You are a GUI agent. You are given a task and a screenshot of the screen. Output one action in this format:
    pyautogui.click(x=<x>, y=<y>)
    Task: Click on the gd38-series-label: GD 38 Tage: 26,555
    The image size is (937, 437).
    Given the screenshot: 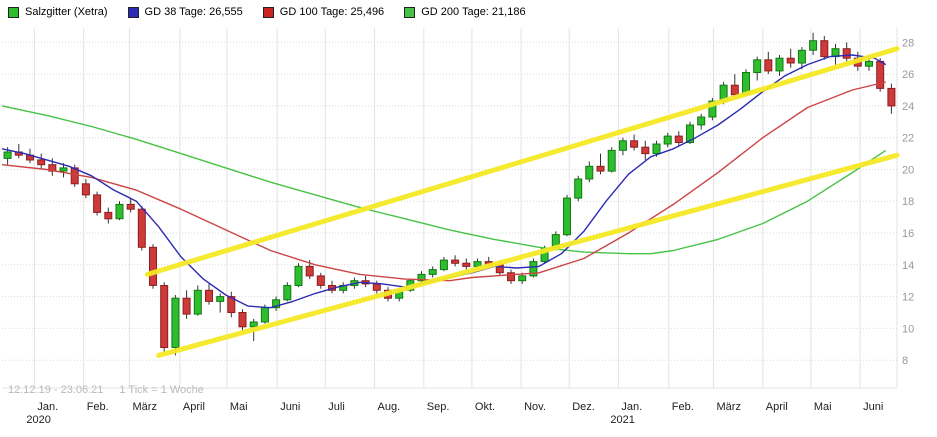 What is the action you would take?
    pyautogui.click(x=193, y=11)
    